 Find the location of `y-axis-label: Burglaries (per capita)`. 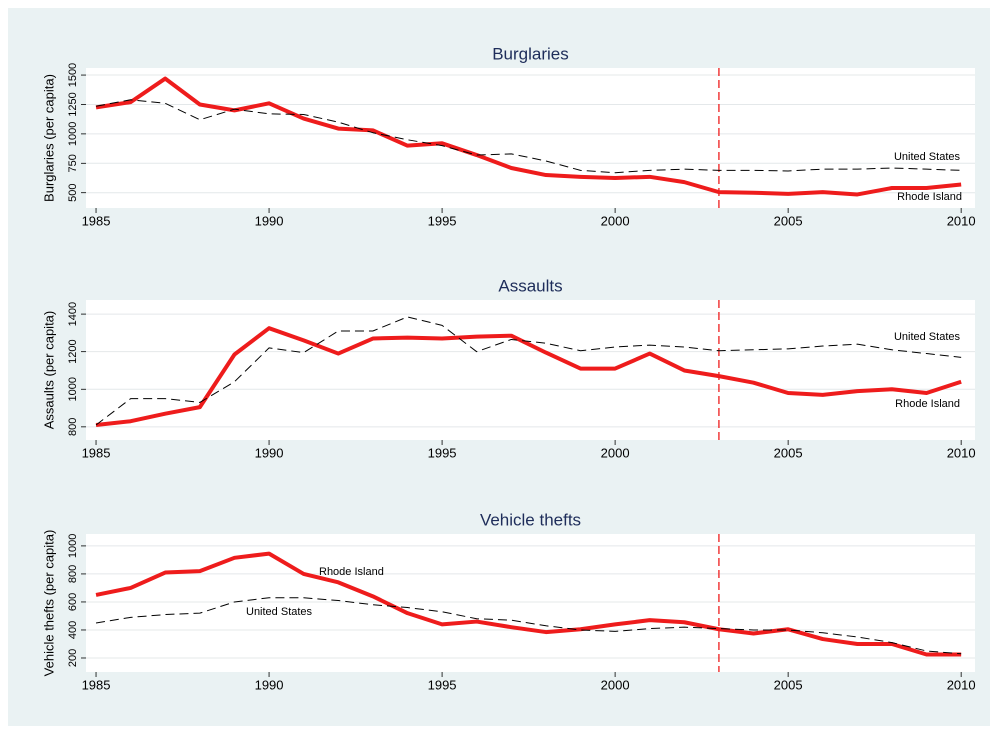

y-axis-label: Burglaries (per capita) is located at coordinates (48, 138).